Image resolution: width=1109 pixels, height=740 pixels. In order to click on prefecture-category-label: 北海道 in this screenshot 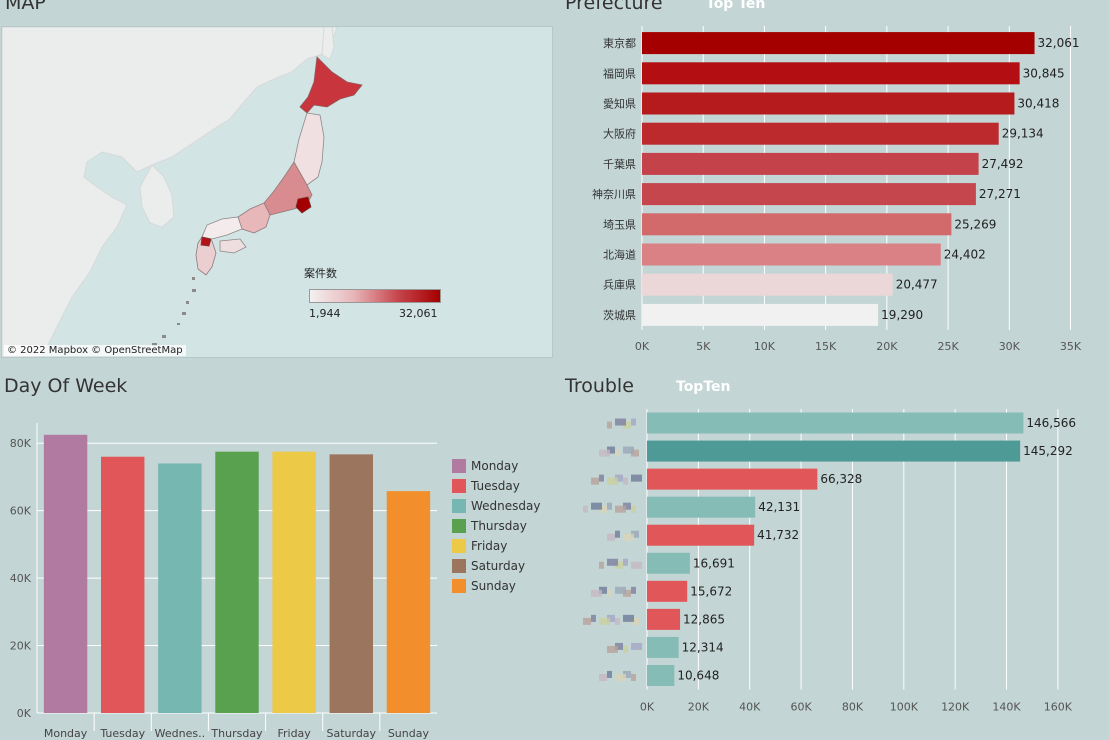, I will do `click(619, 255)`.